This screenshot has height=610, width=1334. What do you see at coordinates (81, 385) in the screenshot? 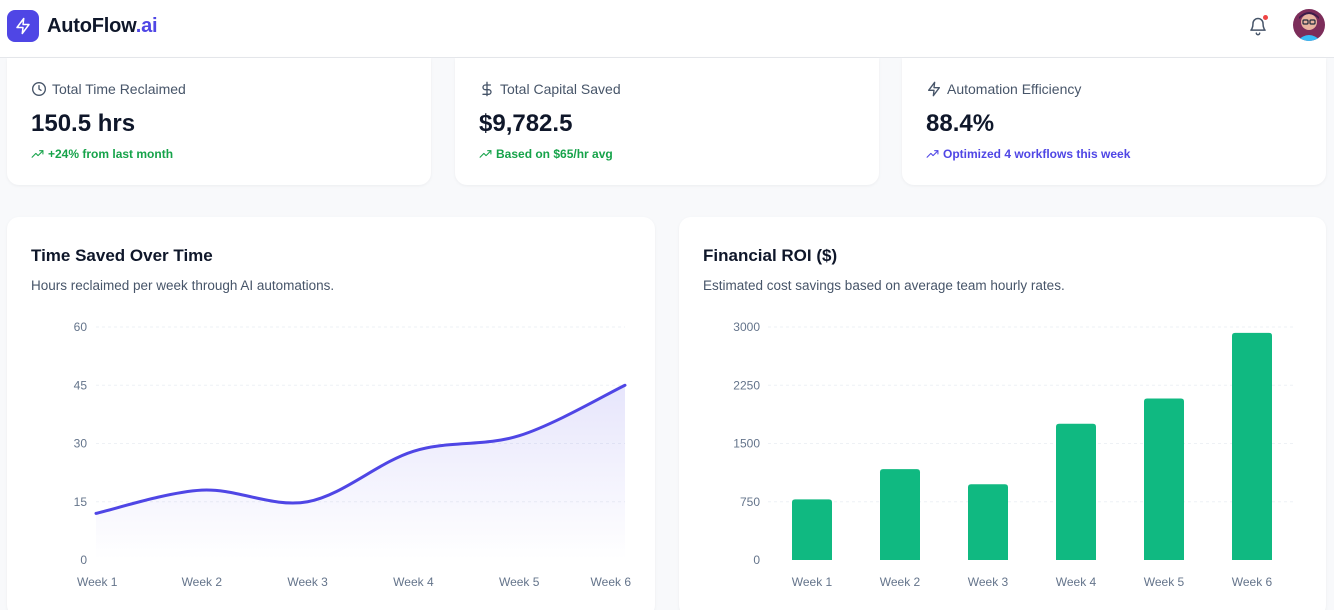
I see `y-tick-label: 45` at bounding box center [81, 385].